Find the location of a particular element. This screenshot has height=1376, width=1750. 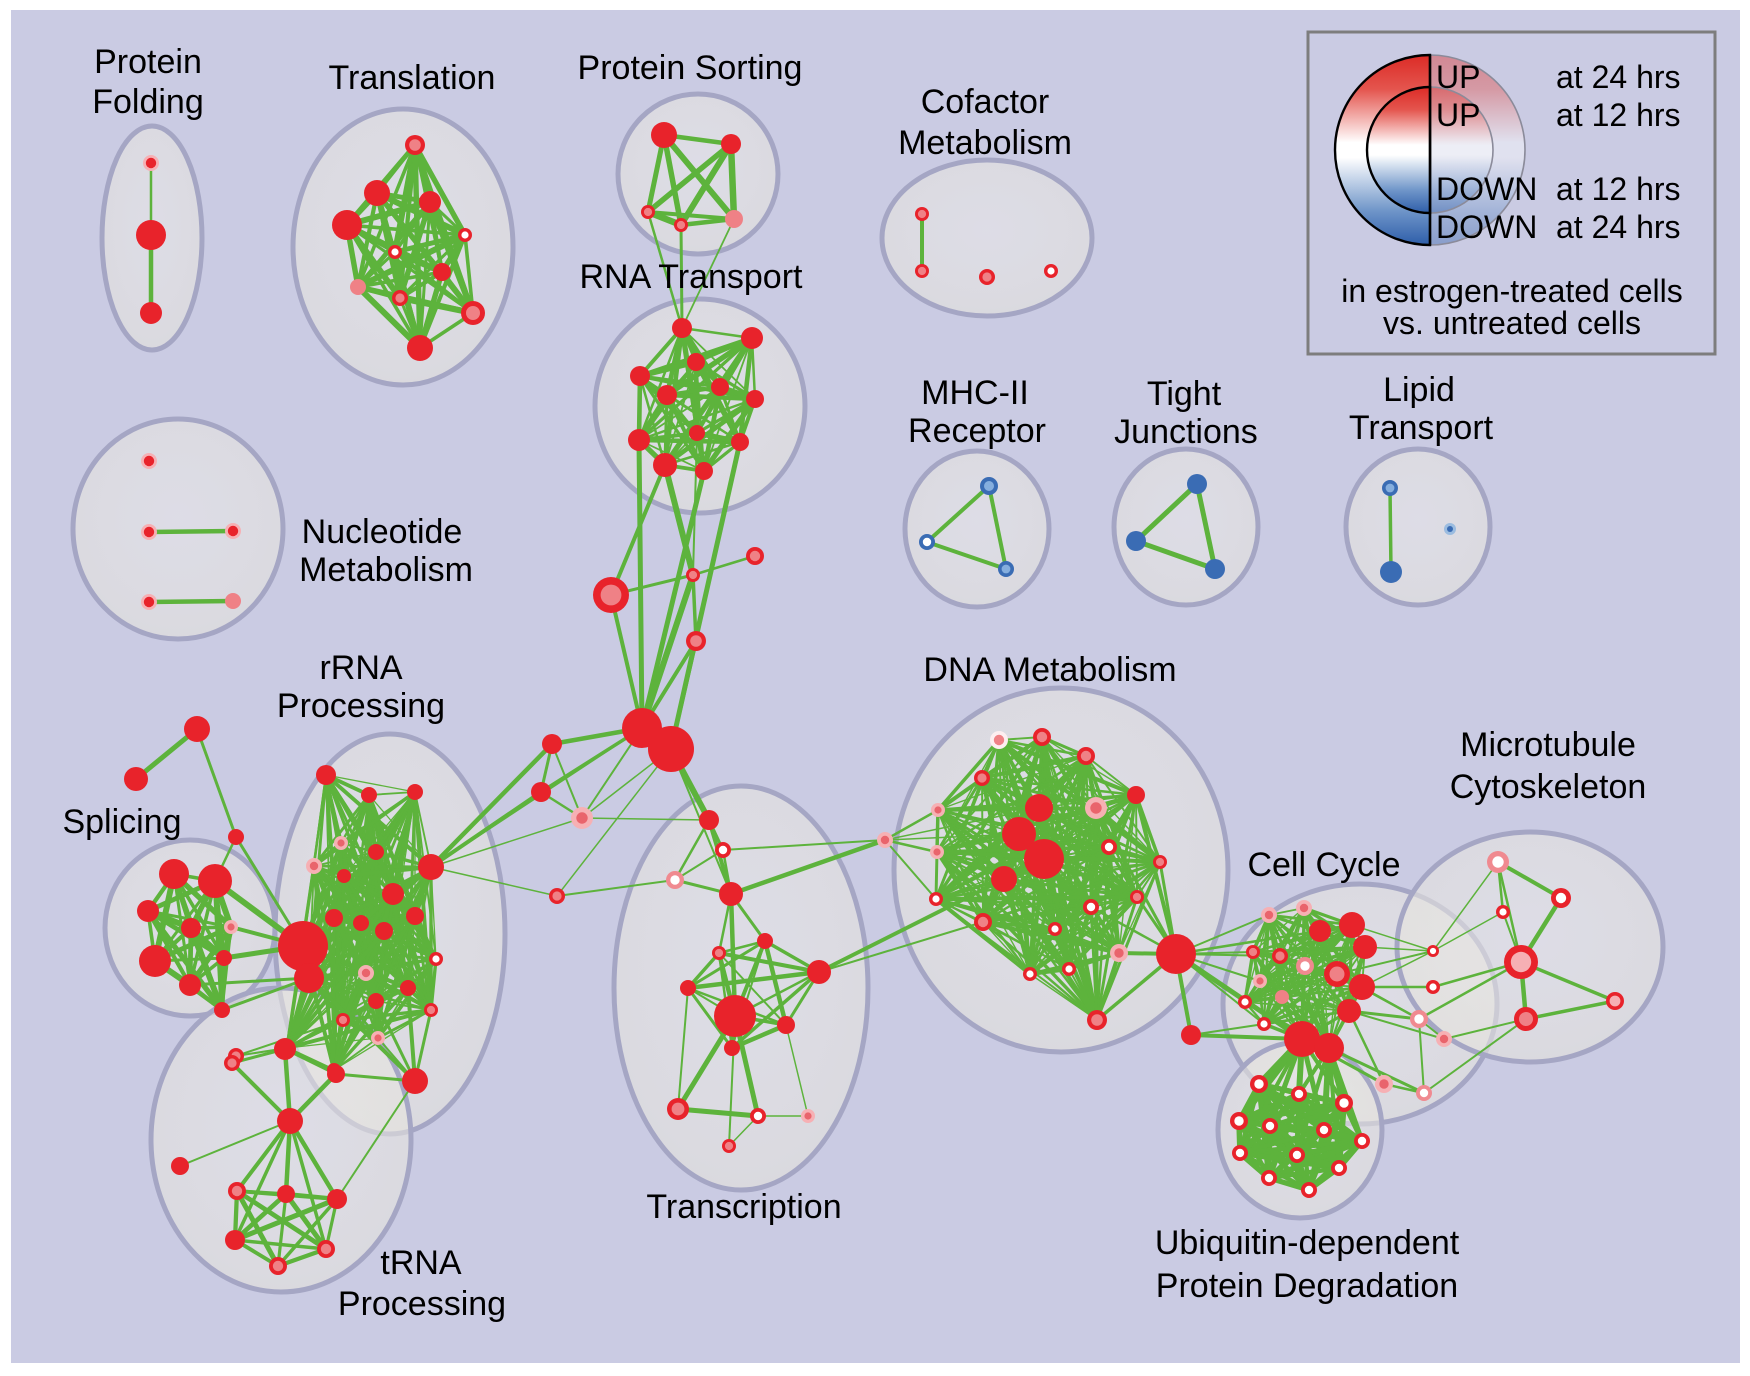

gene-node-s2 is located at coordinates (148, 911).